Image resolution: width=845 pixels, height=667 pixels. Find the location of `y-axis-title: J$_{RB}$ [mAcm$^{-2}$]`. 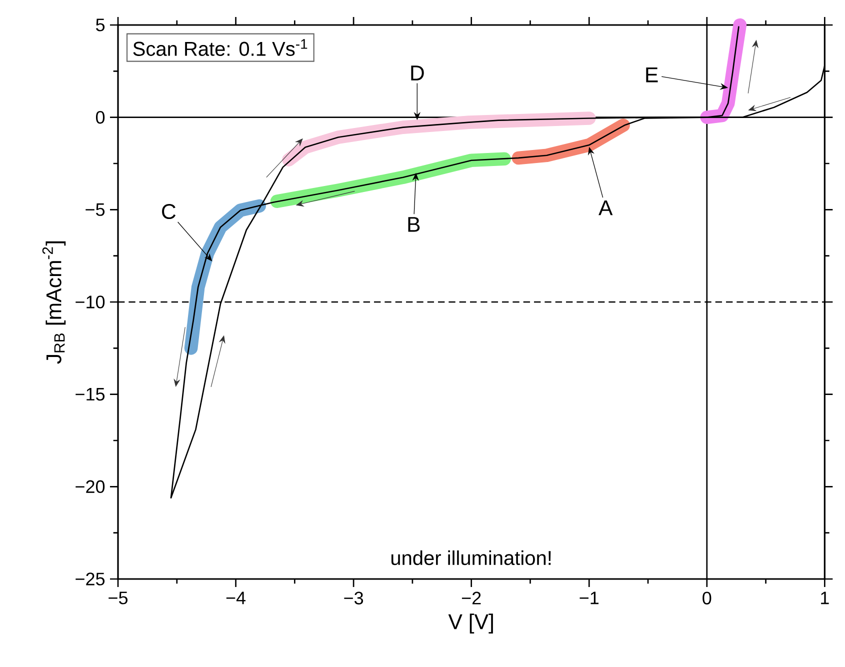

y-axis-title: J$_{RB}$ [mAcm$^{-2}$] is located at coordinates (54, 302).